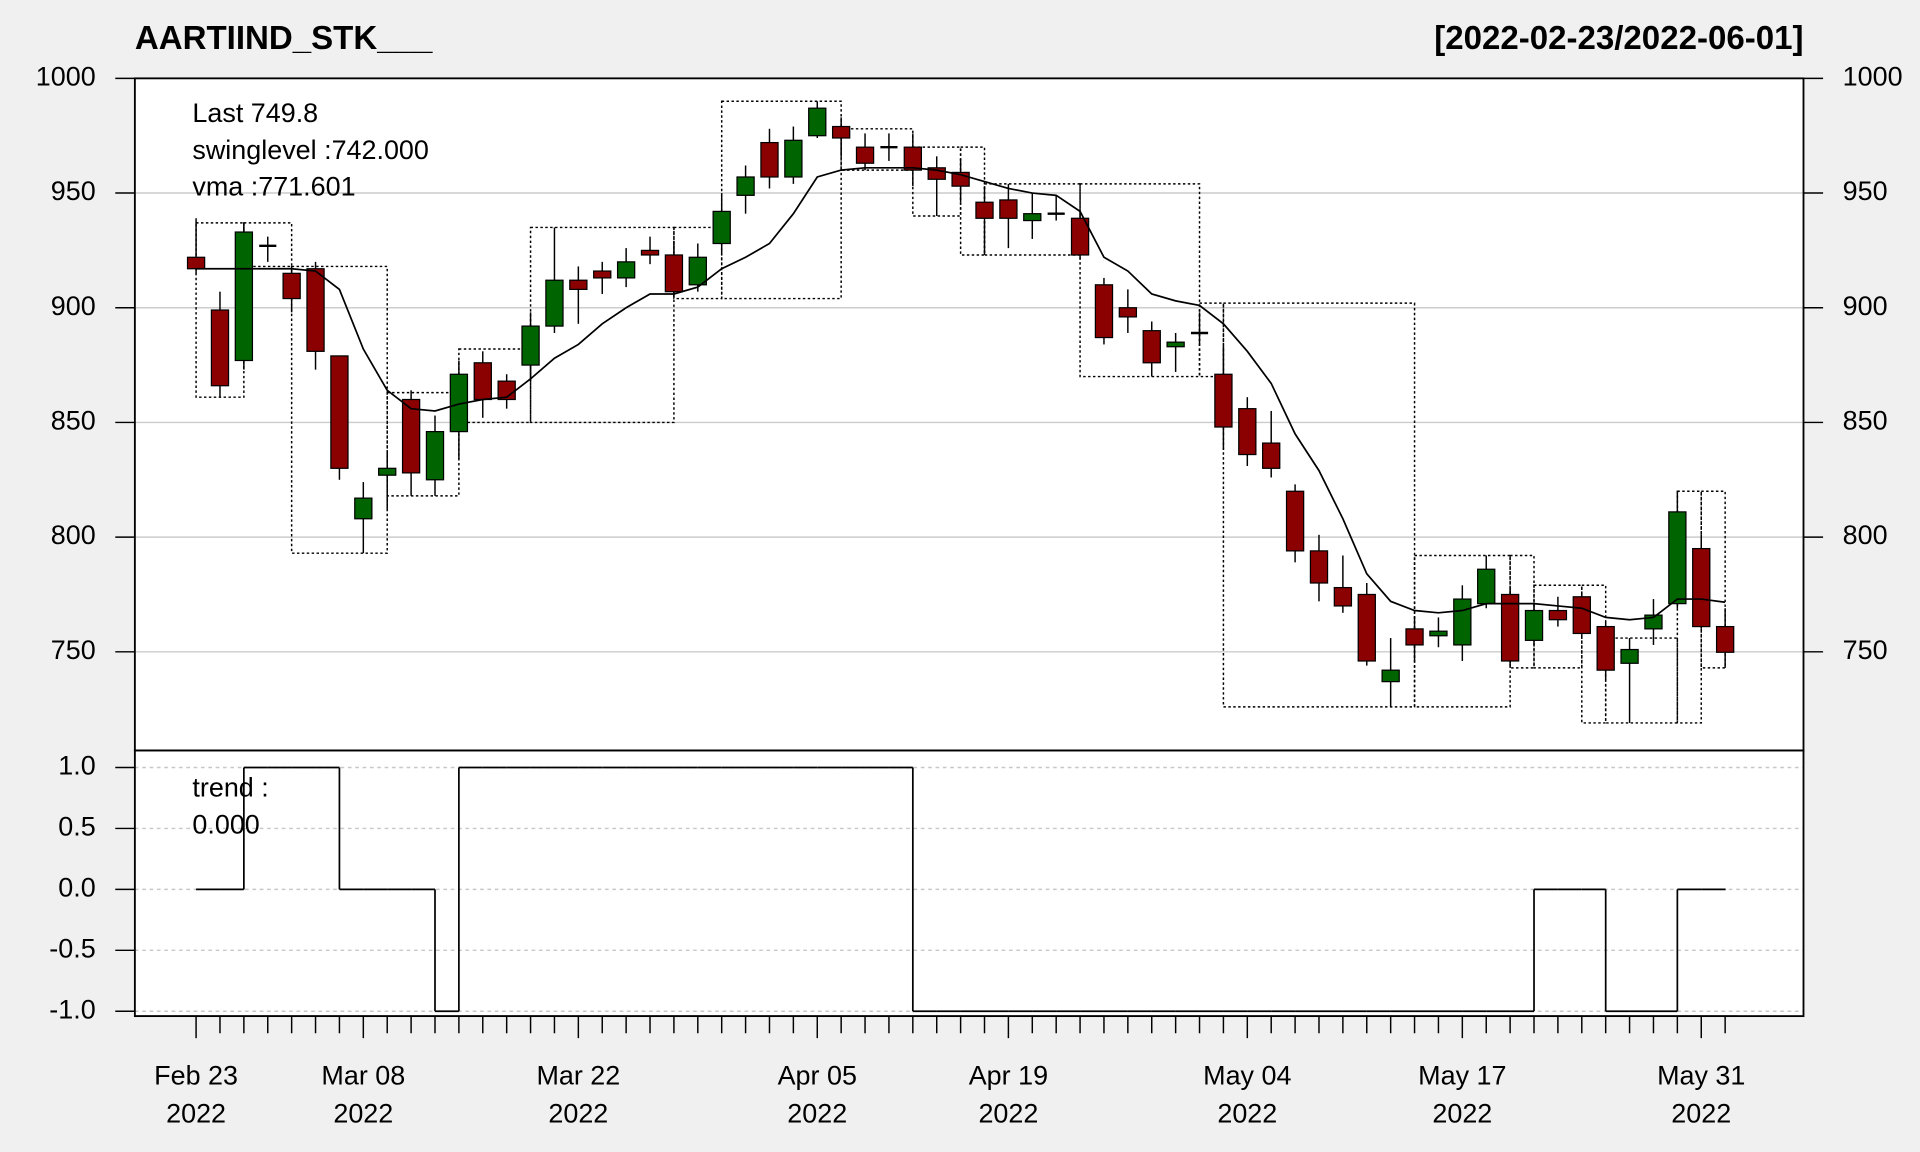 Image resolution: width=1920 pixels, height=1152 pixels. I want to click on y-tick-label: 850, so click(73, 421).